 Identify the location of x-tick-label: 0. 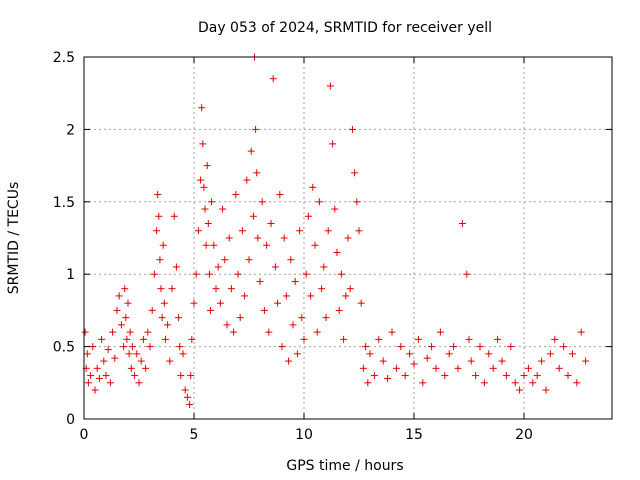
(84, 435).